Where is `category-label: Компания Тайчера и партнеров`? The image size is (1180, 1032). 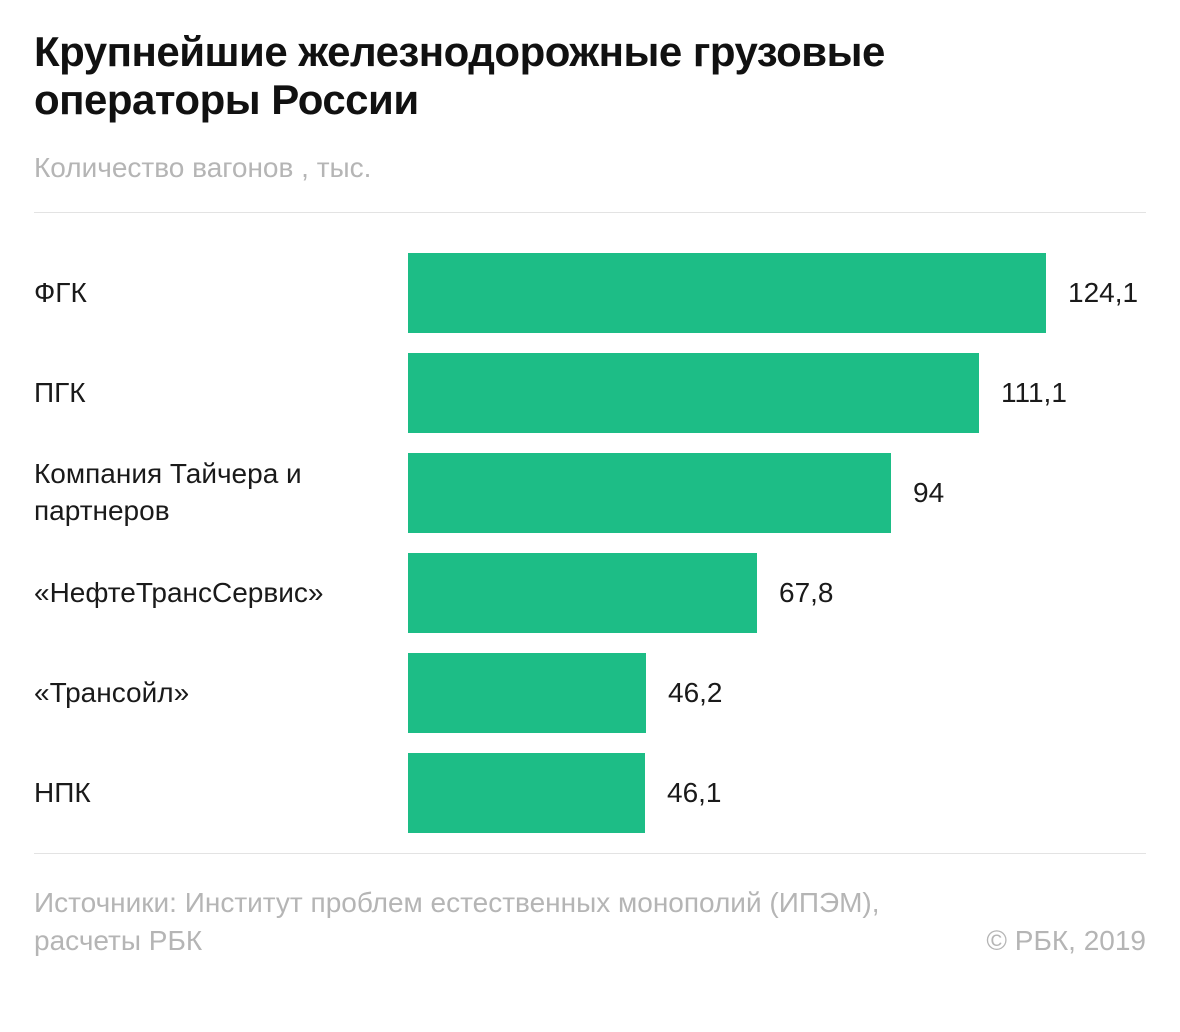 category-label: Компания Тайчера и партнеров is located at coordinates (168, 492).